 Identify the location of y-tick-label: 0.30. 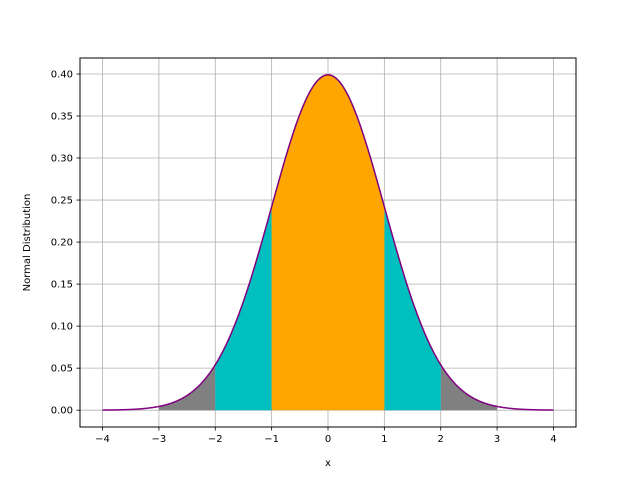
(62, 159).